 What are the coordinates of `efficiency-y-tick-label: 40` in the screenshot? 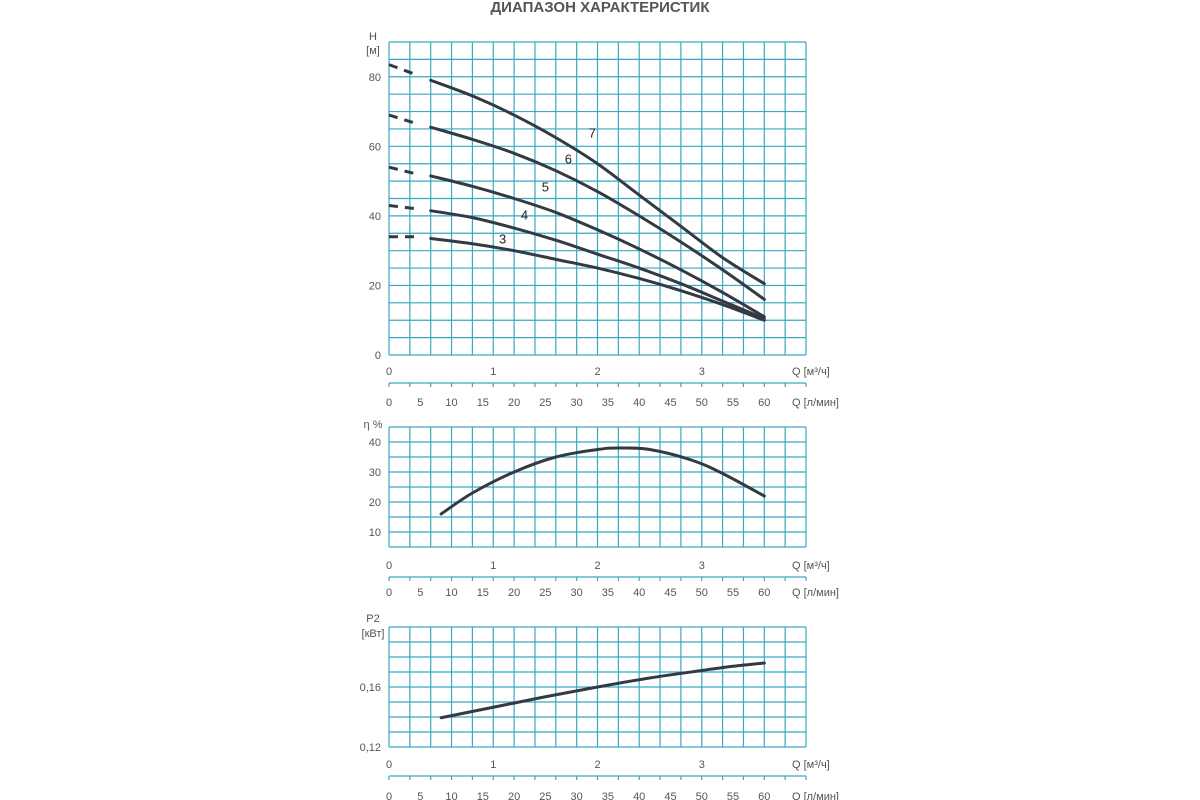 It's located at (375, 443).